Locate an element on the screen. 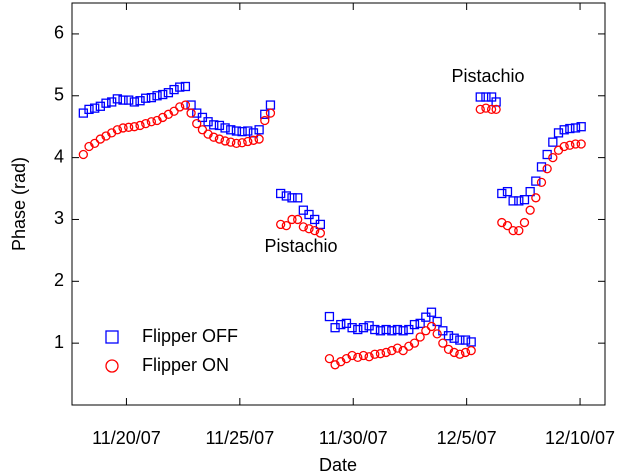  legend-label: Flipper ON is located at coordinates (185, 365).